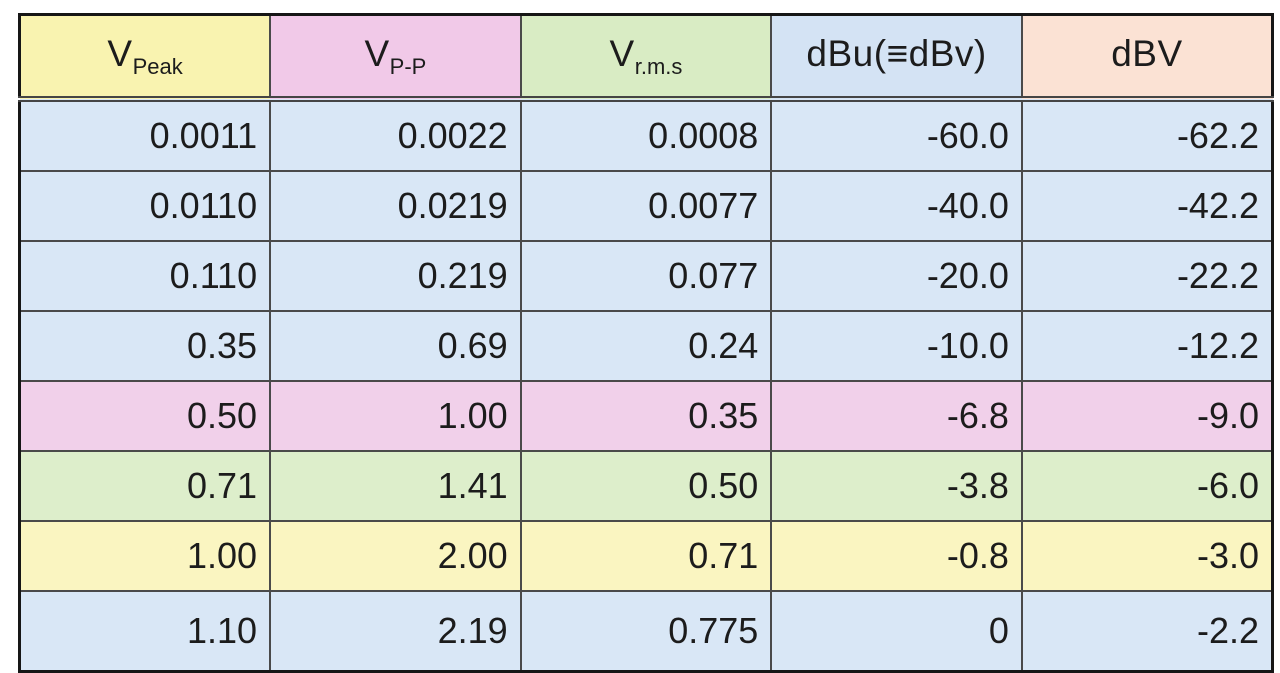 The width and height of the screenshot is (1280, 673). What do you see at coordinates (145, 346) in the screenshot?
I see `cell-vpeak: 0.35` at bounding box center [145, 346].